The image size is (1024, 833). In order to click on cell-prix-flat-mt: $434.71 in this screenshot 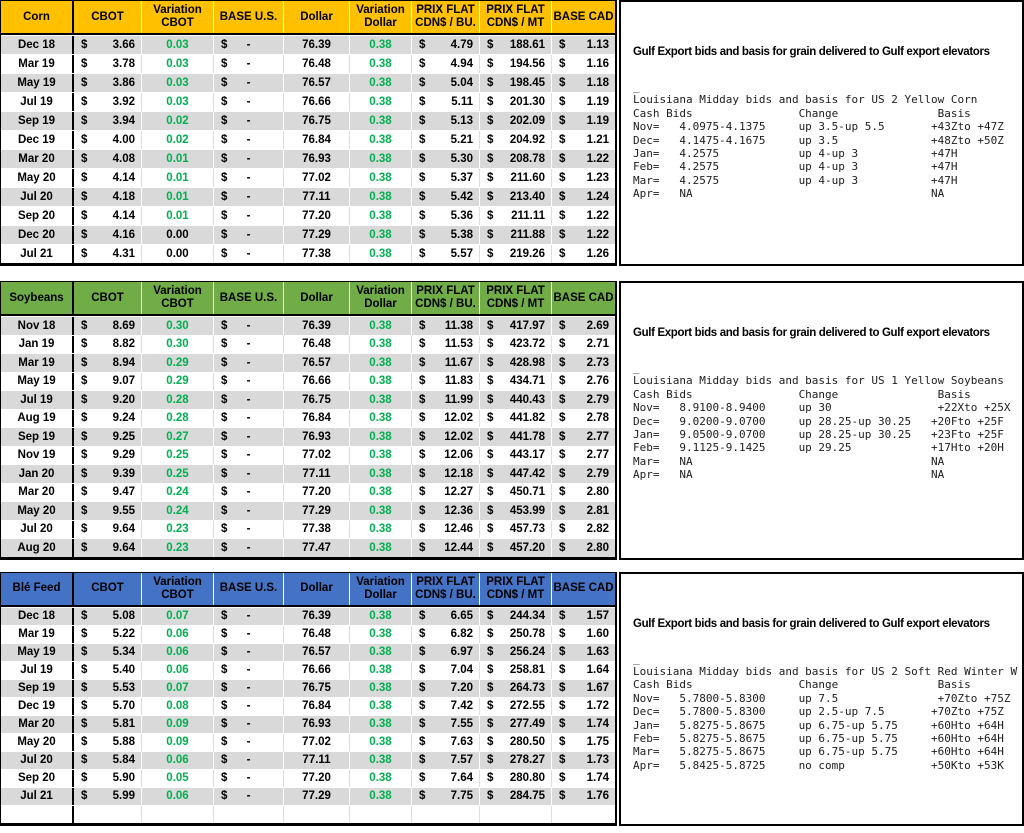, I will do `click(515, 381)`.